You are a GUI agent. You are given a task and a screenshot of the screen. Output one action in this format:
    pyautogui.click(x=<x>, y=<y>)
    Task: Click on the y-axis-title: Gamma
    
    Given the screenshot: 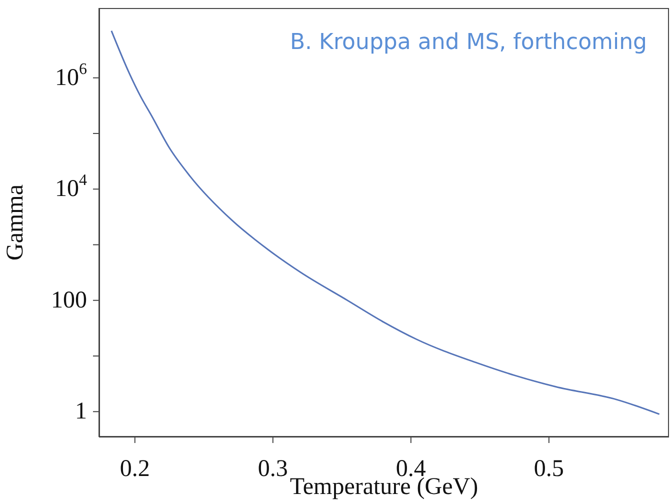 What is the action you would take?
    pyautogui.click(x=15, y=222)
    